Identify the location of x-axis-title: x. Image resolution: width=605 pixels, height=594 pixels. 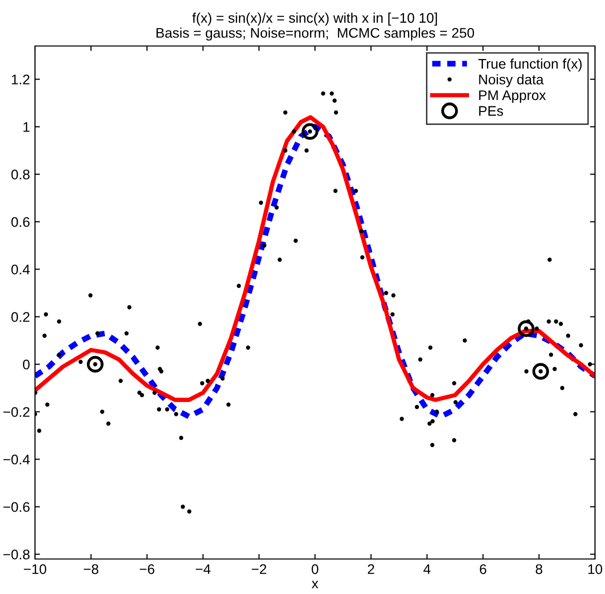
(315, 584).